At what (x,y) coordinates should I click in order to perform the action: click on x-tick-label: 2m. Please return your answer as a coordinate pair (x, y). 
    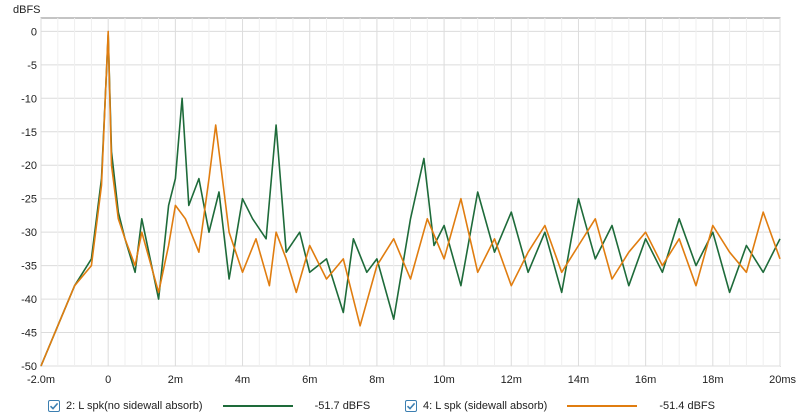
    Looking at the image, I should click on (175, 380).